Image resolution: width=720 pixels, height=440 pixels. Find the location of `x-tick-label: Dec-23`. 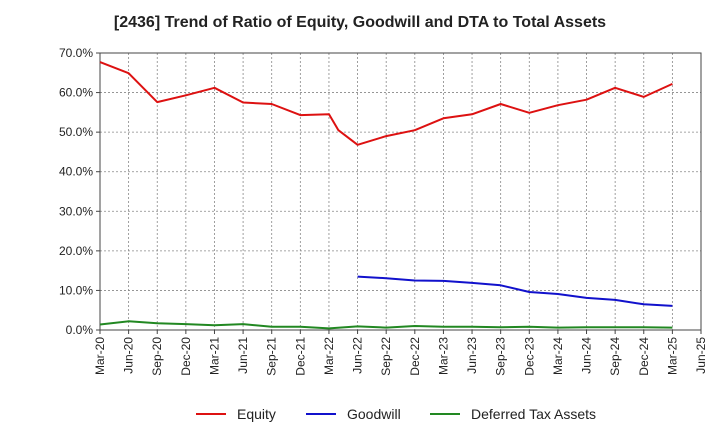

x-tick-label: Dec-23 is located at coordinates (529, 356).